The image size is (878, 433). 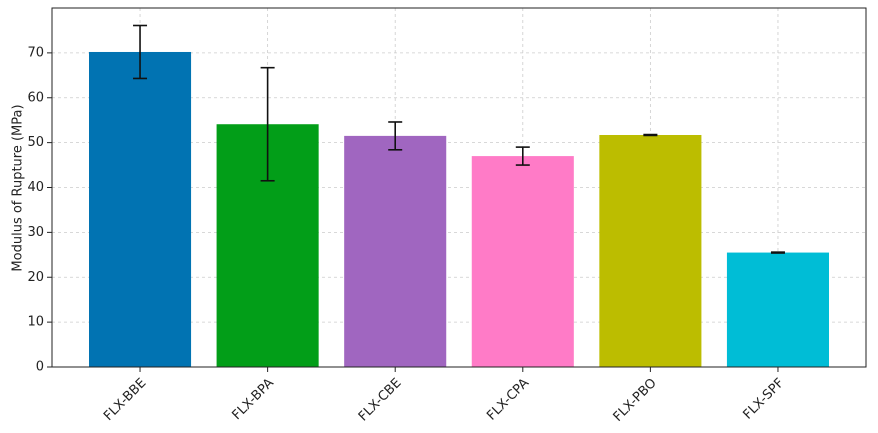 What do you see at coordinates (35, 232) in the screenshot?
I see `y-tick-label: 30` at bounding box center [35, 232].